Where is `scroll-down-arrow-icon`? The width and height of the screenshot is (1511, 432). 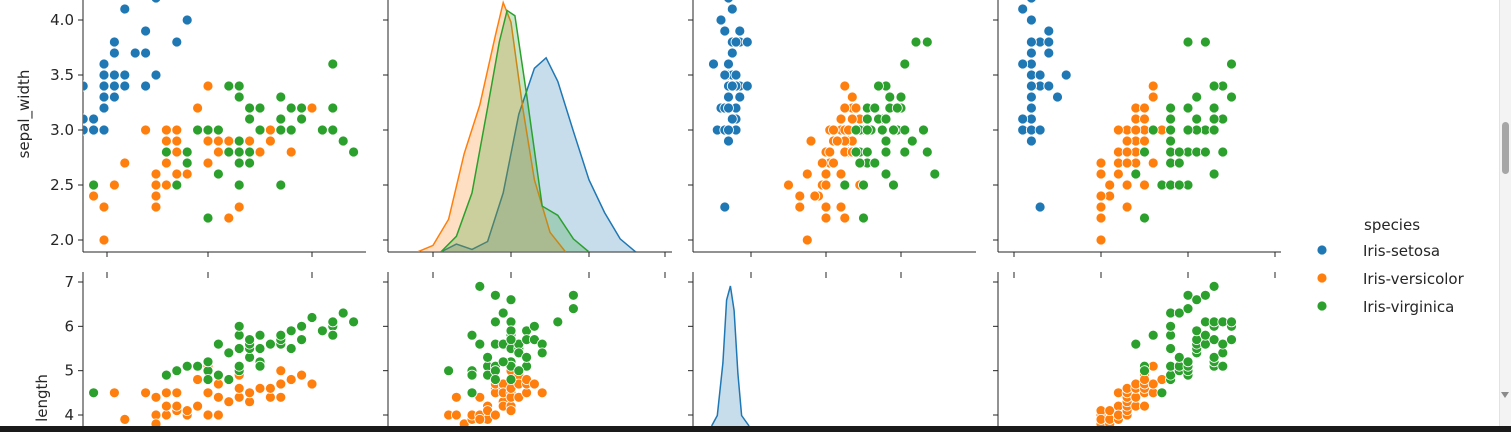 scroll-down-arrow-icon is located at coordinates (1505, 395).